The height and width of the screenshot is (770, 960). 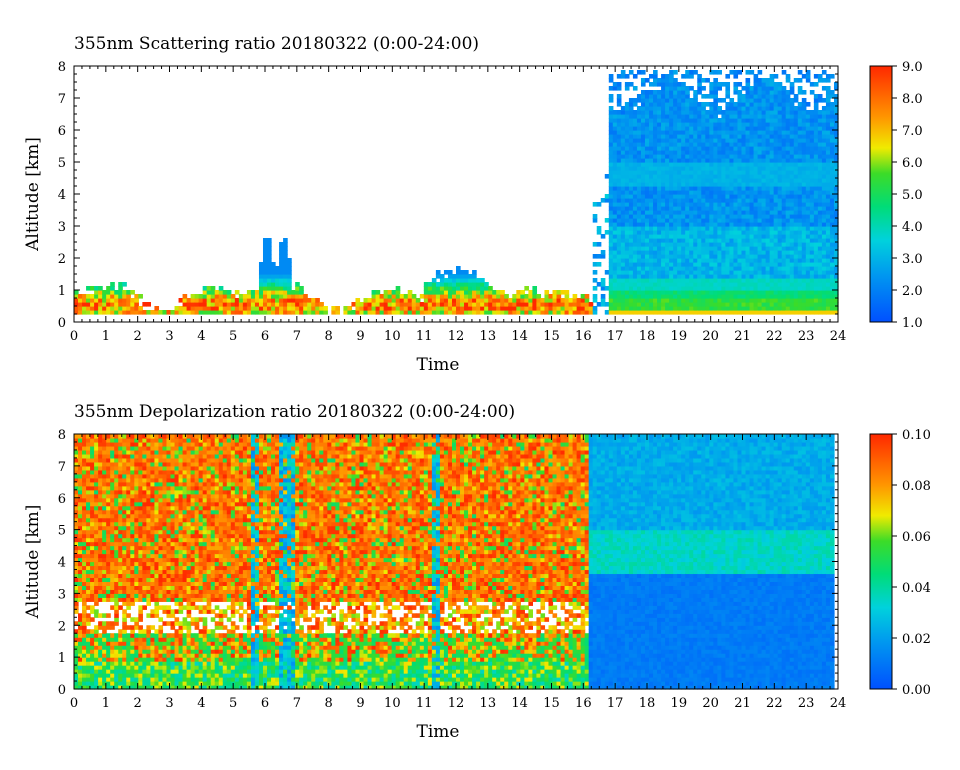 What do you see at coordinates (62, 99) in the screenshot?
I see `y-tick-label: 7` at bounding box center [62, 99].